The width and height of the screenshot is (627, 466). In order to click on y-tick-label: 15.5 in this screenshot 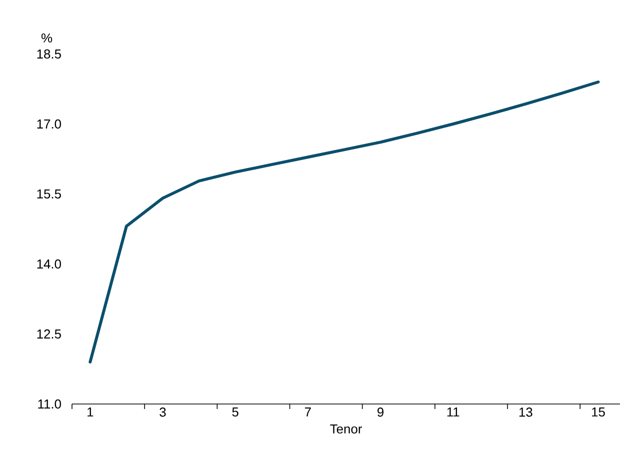, I will do `click(49, 194)`.